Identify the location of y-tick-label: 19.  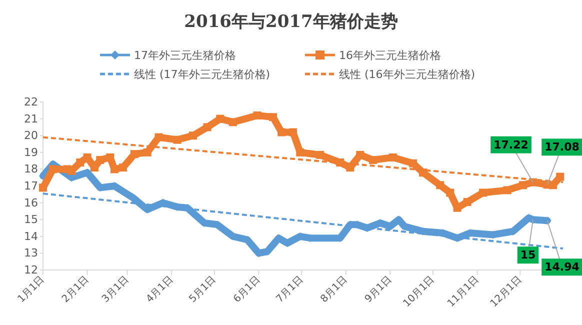
(31, 152).